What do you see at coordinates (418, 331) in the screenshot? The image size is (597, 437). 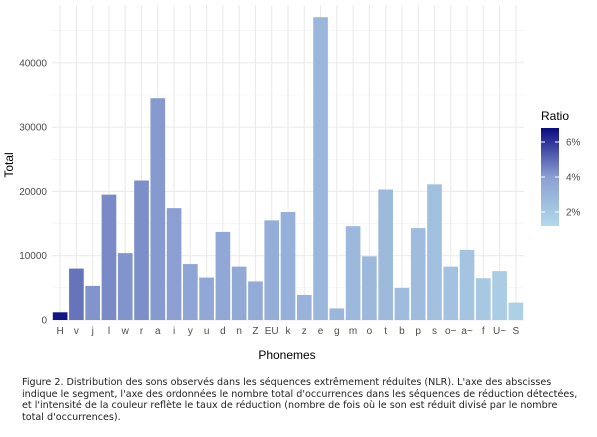 I see `x-tick-label: p` at bounding box center [418, 331].